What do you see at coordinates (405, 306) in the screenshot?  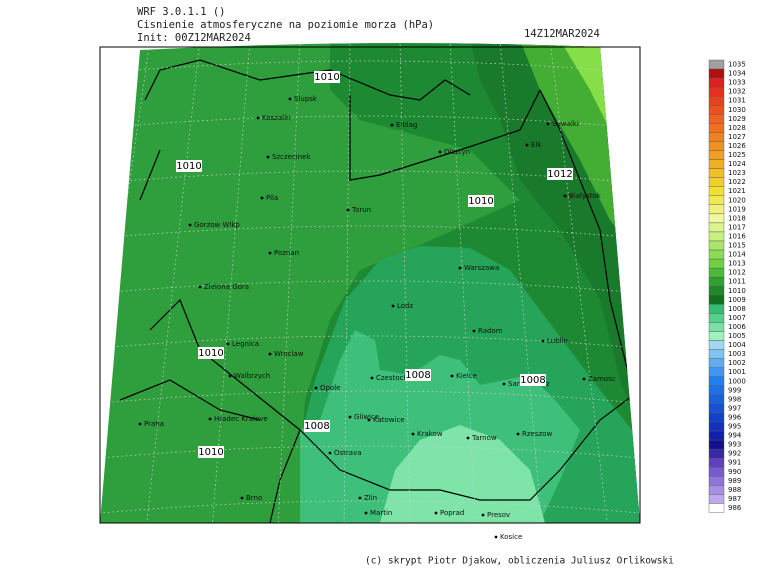 I see `city-label: Lodz` at bounding box center [405, 306].